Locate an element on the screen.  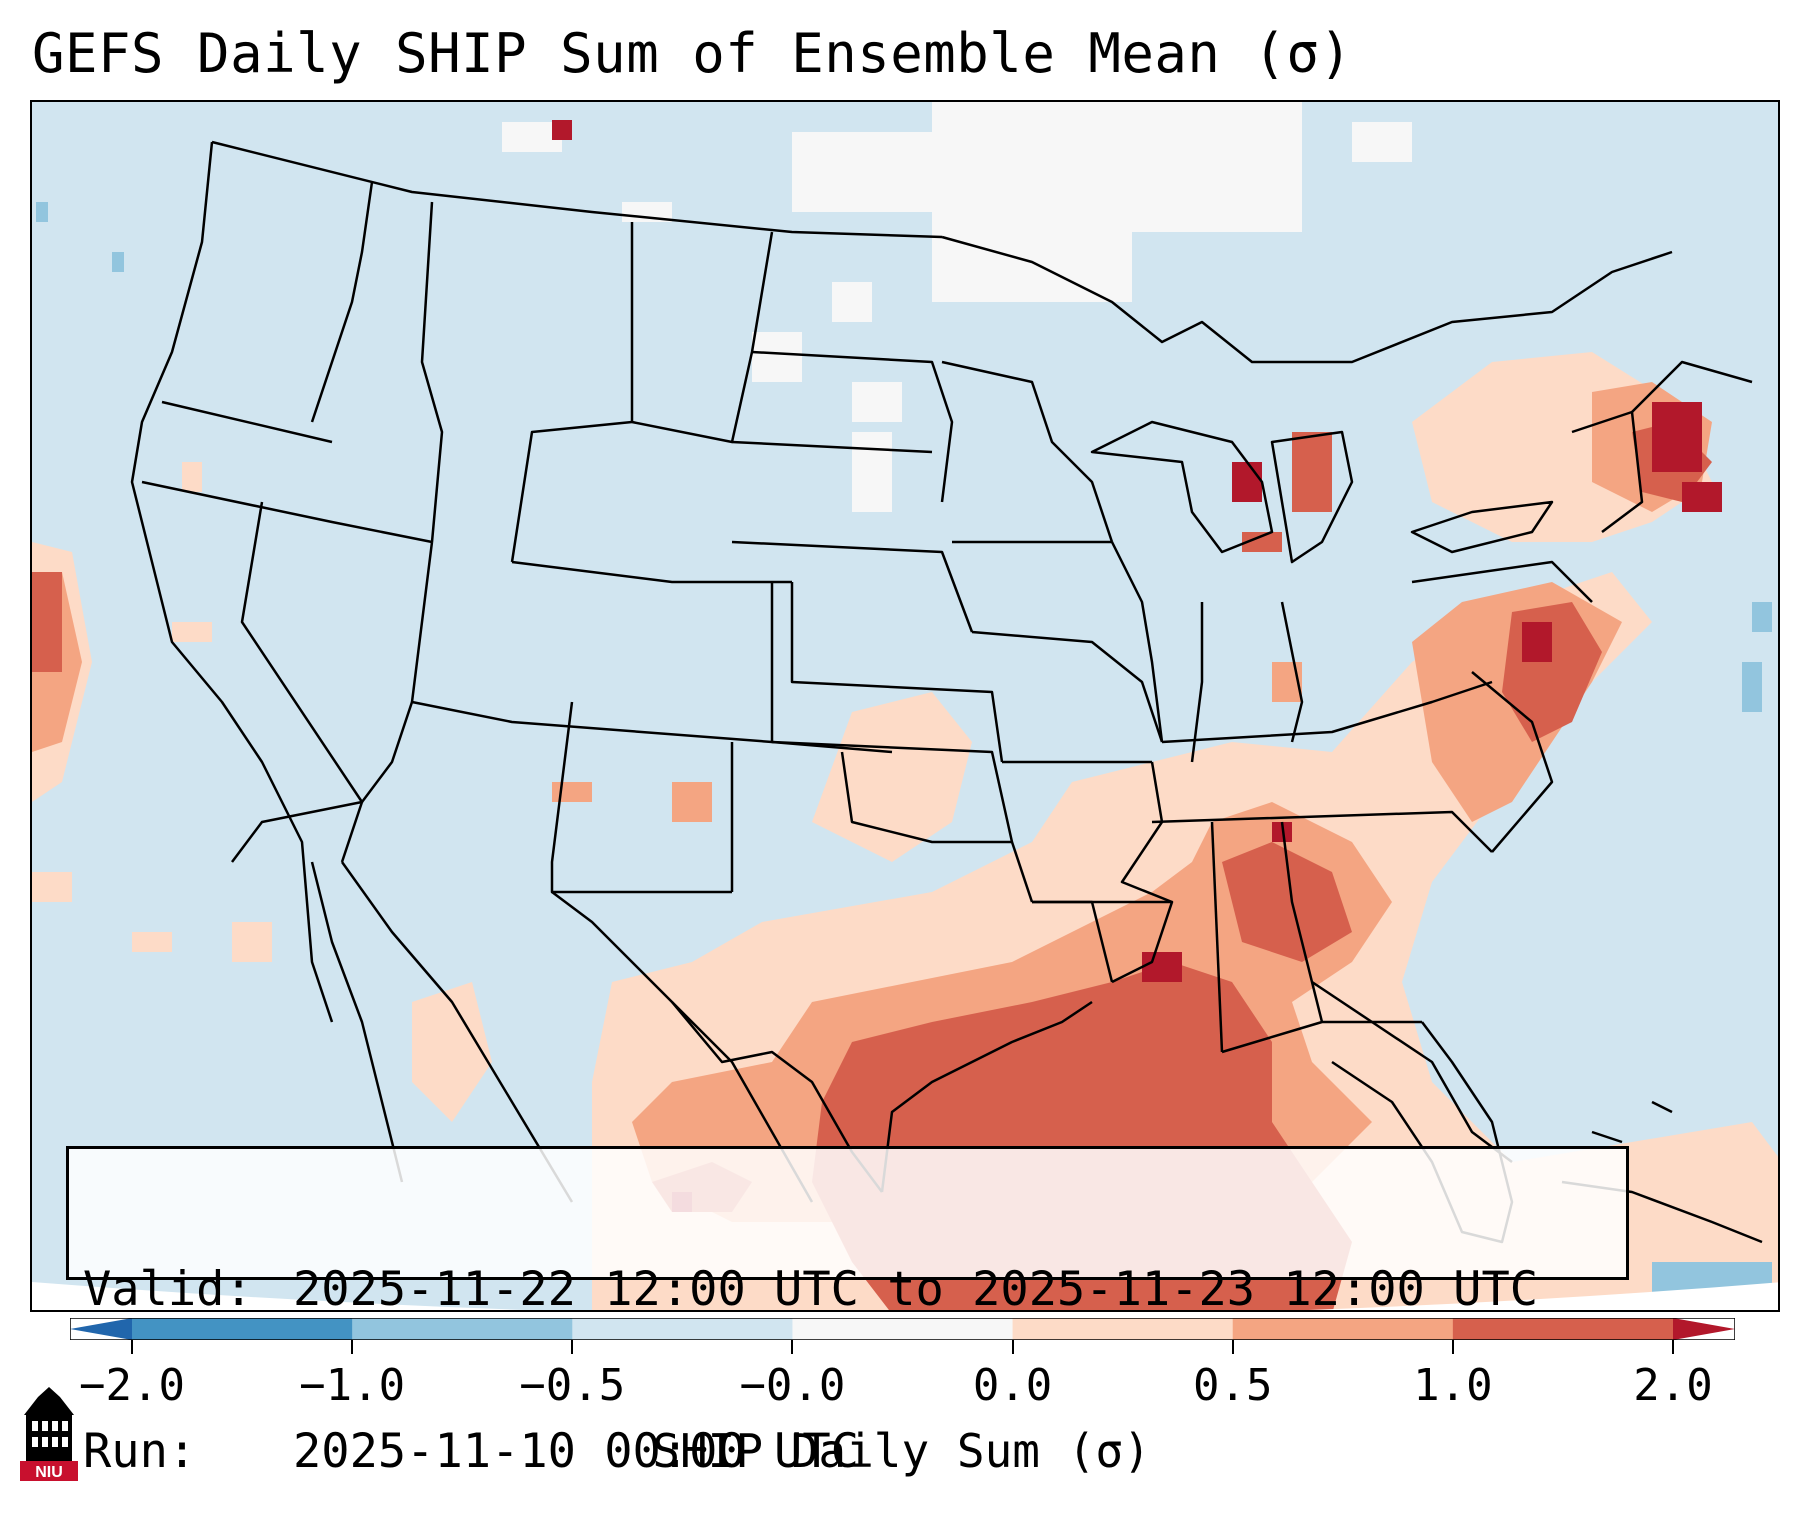
colorbar-tick-label: 0.0 is located at coordinates (1012, 1385).